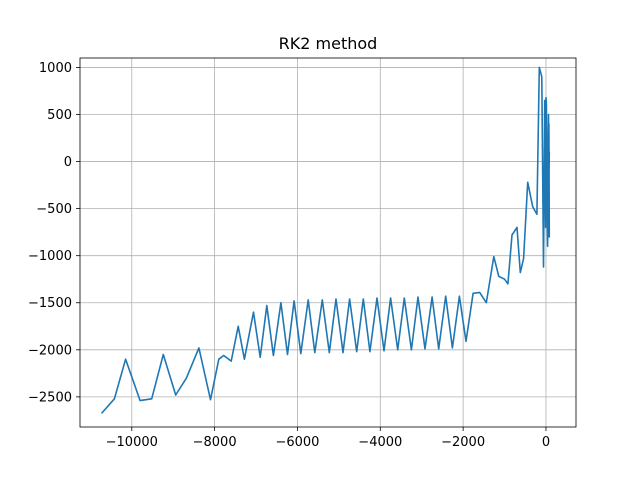 Image resolution: width=640 pixels, height=480 pixels. I want to click on y-tick-label: −2500, so click(50, 397).